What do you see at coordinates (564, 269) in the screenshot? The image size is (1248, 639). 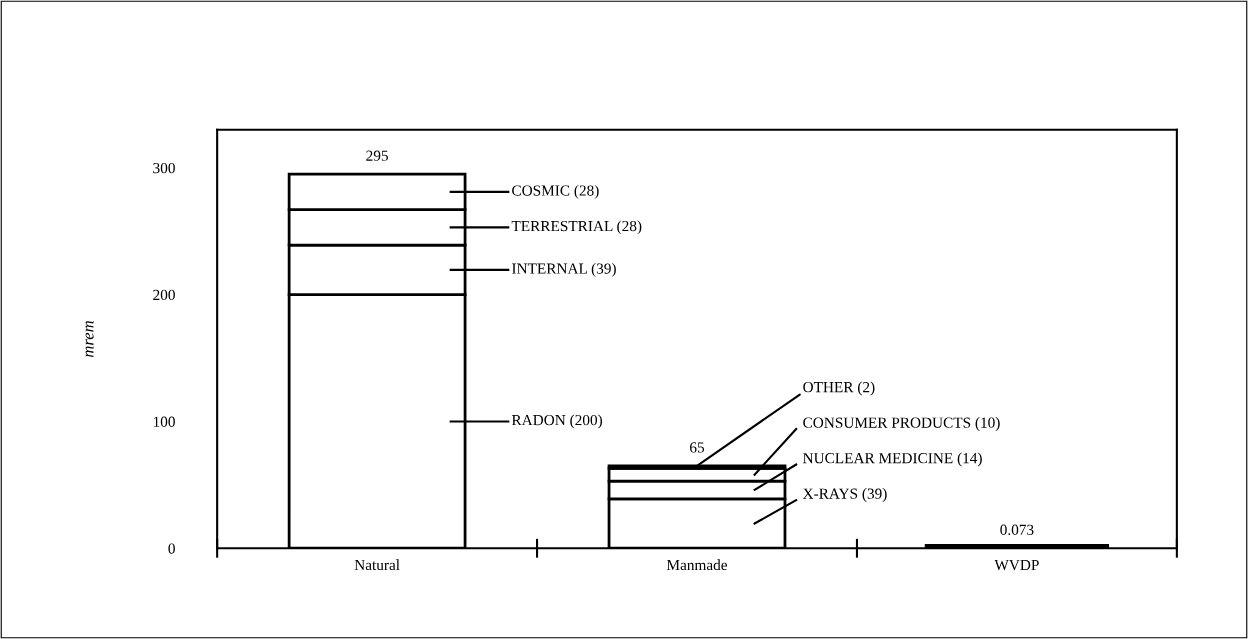 I see `annotation: INTERNAL (39)` at bounding box center [564, 269].